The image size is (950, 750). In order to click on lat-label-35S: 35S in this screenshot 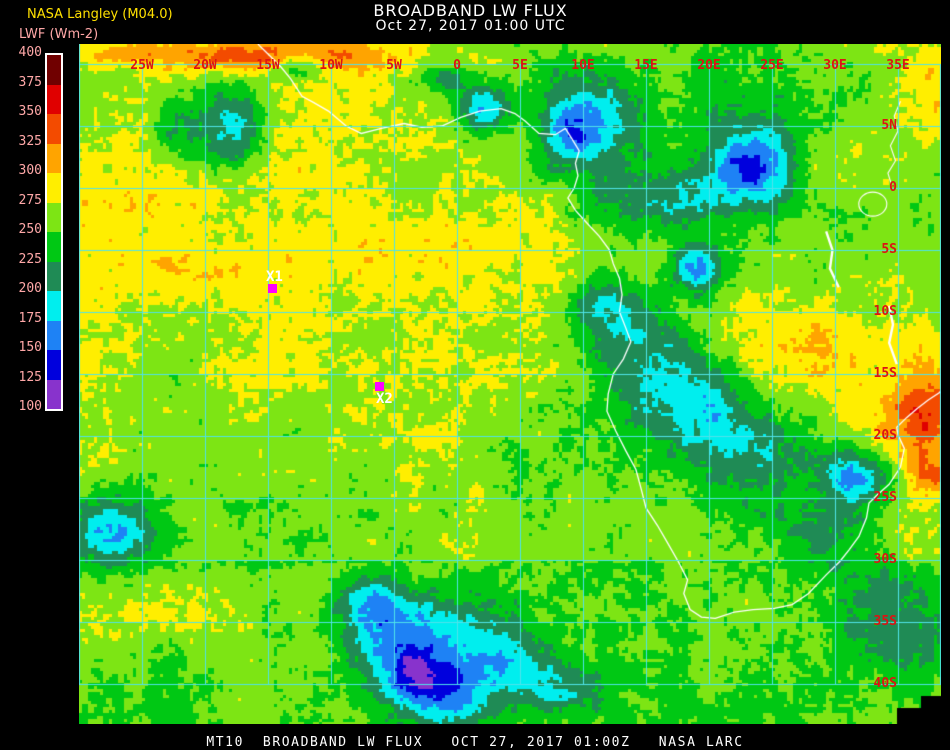, I will do `click(885, 621)`.